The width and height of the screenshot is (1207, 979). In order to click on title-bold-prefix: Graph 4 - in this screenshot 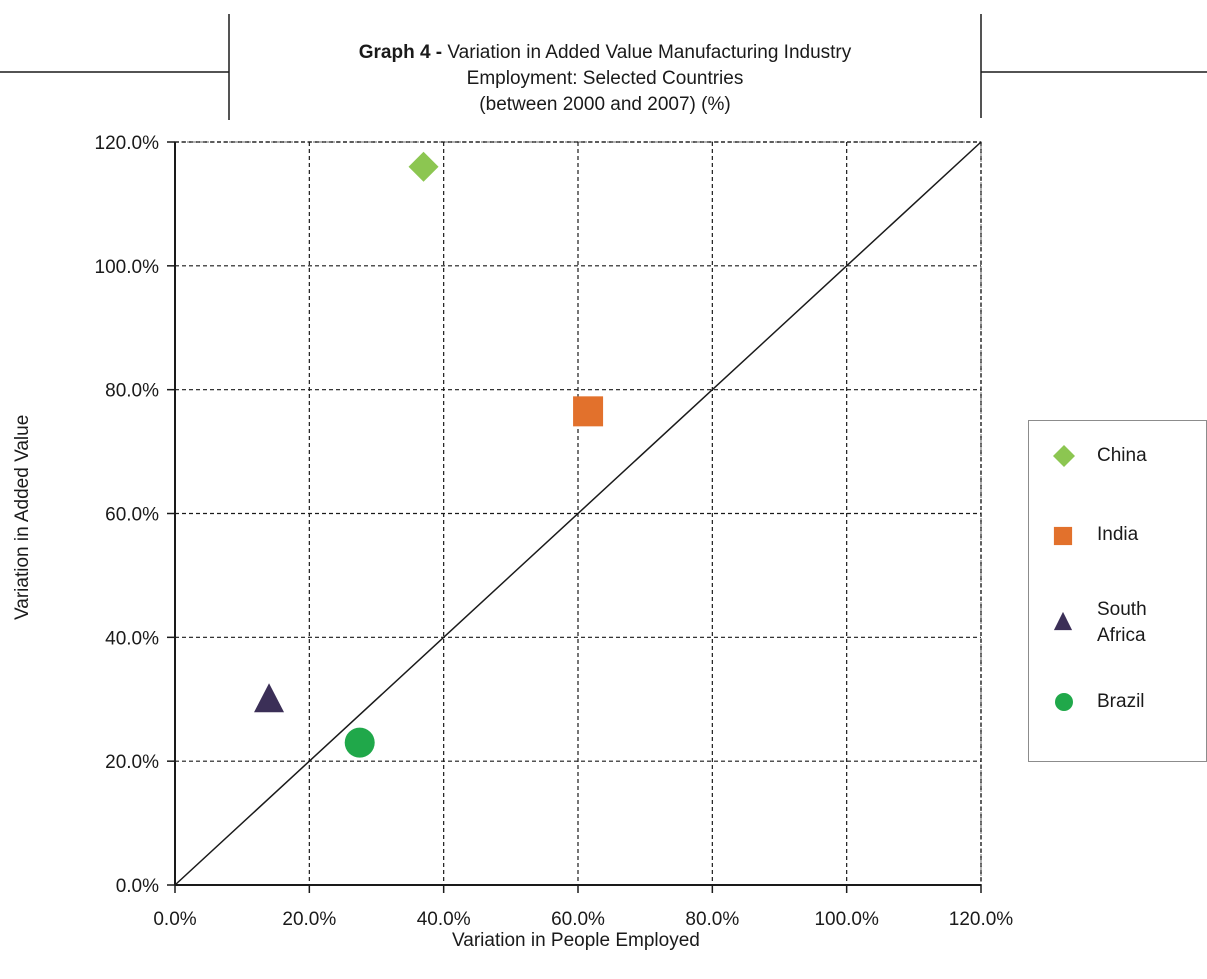, I will do `click(400, 52)`.